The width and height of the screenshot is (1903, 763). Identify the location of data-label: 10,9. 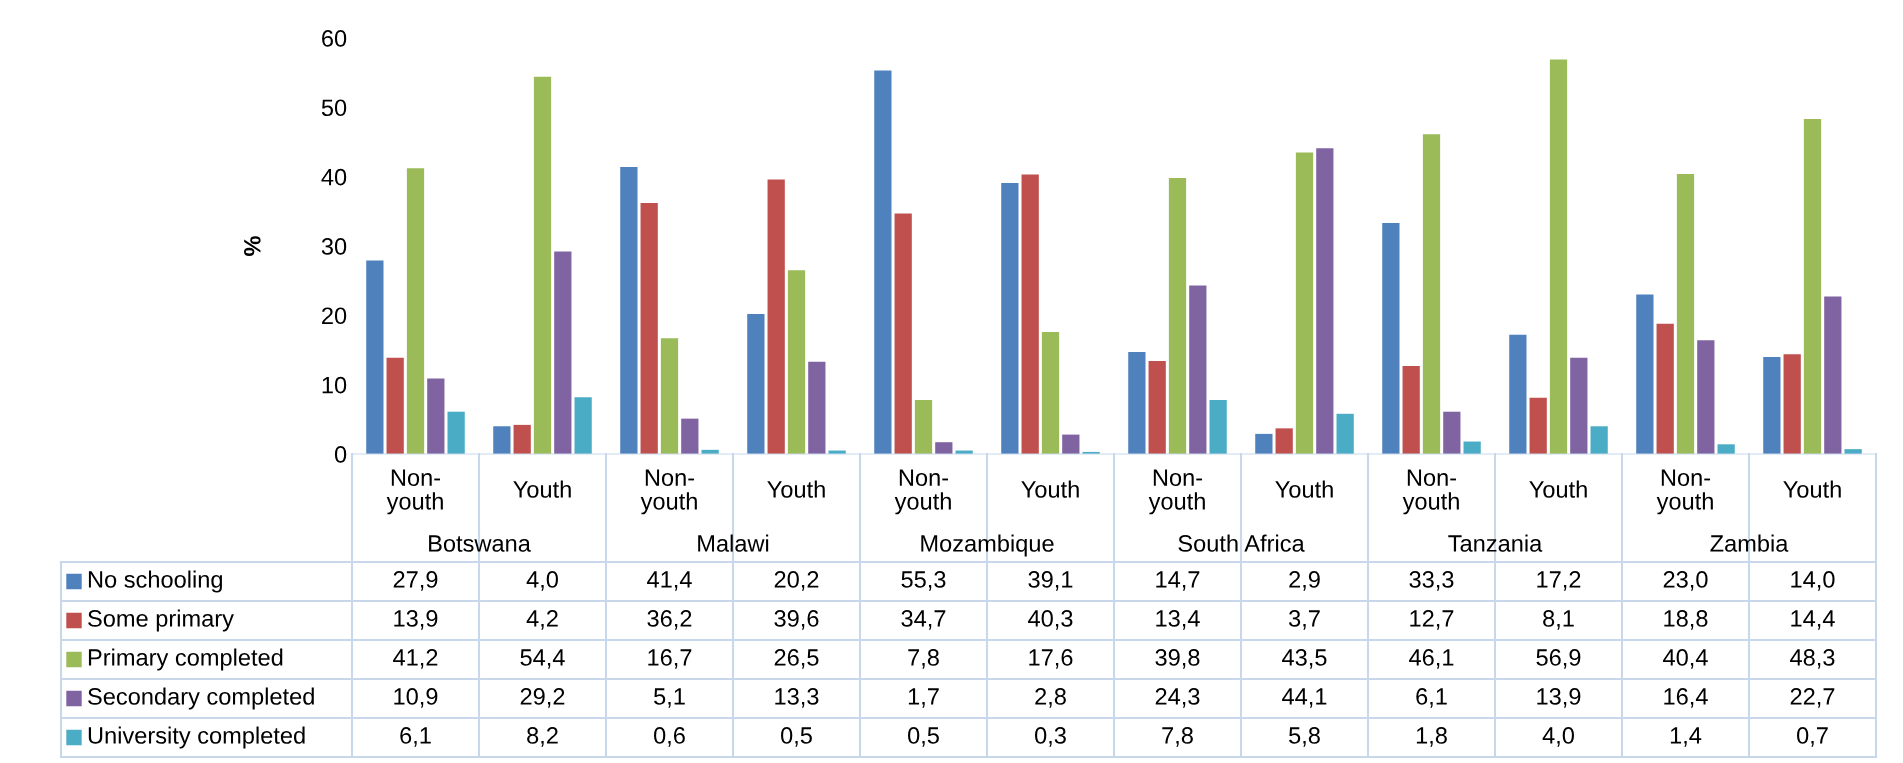
(416, 698).